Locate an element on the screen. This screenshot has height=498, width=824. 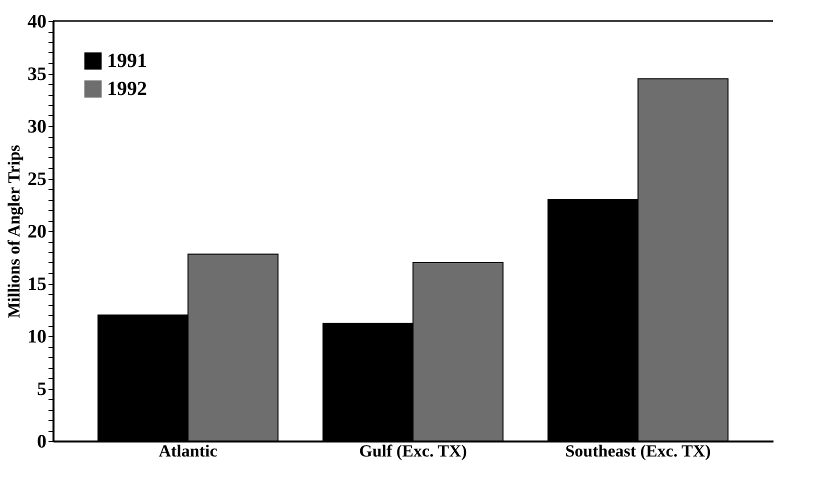
y-tick-label: 0 is located at coordinates (41, 442).